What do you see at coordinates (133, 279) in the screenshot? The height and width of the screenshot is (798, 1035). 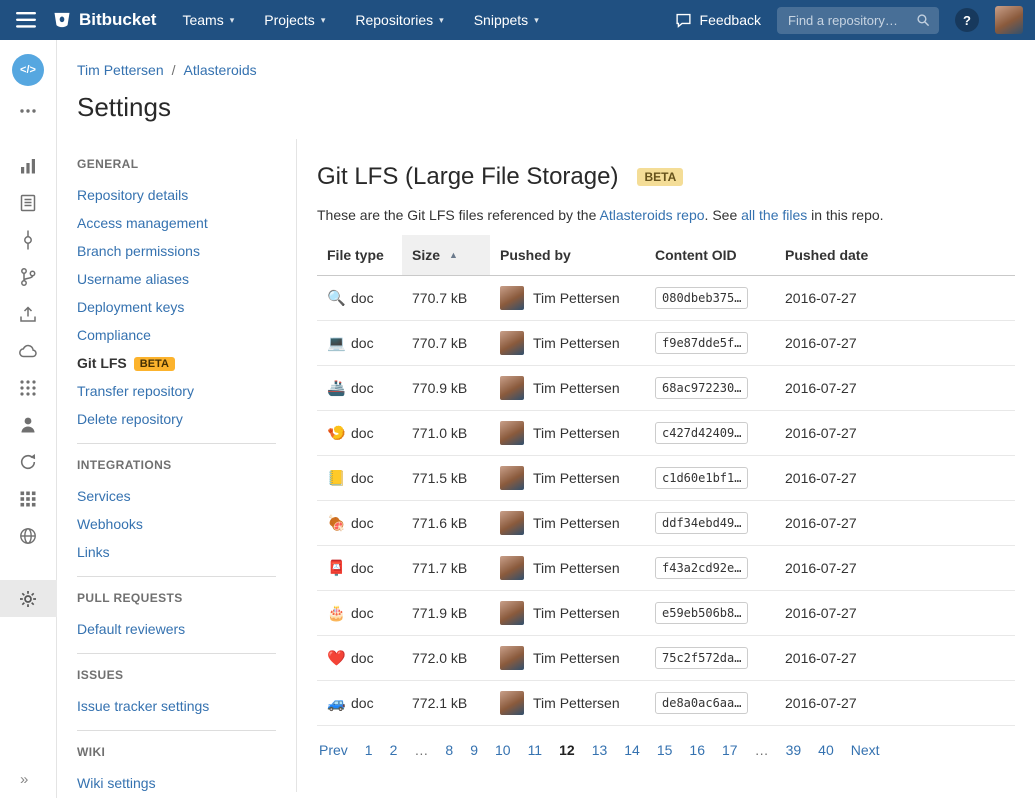 I see `sidebar-item-label: Username aliases` at bounding box center [133, 279].